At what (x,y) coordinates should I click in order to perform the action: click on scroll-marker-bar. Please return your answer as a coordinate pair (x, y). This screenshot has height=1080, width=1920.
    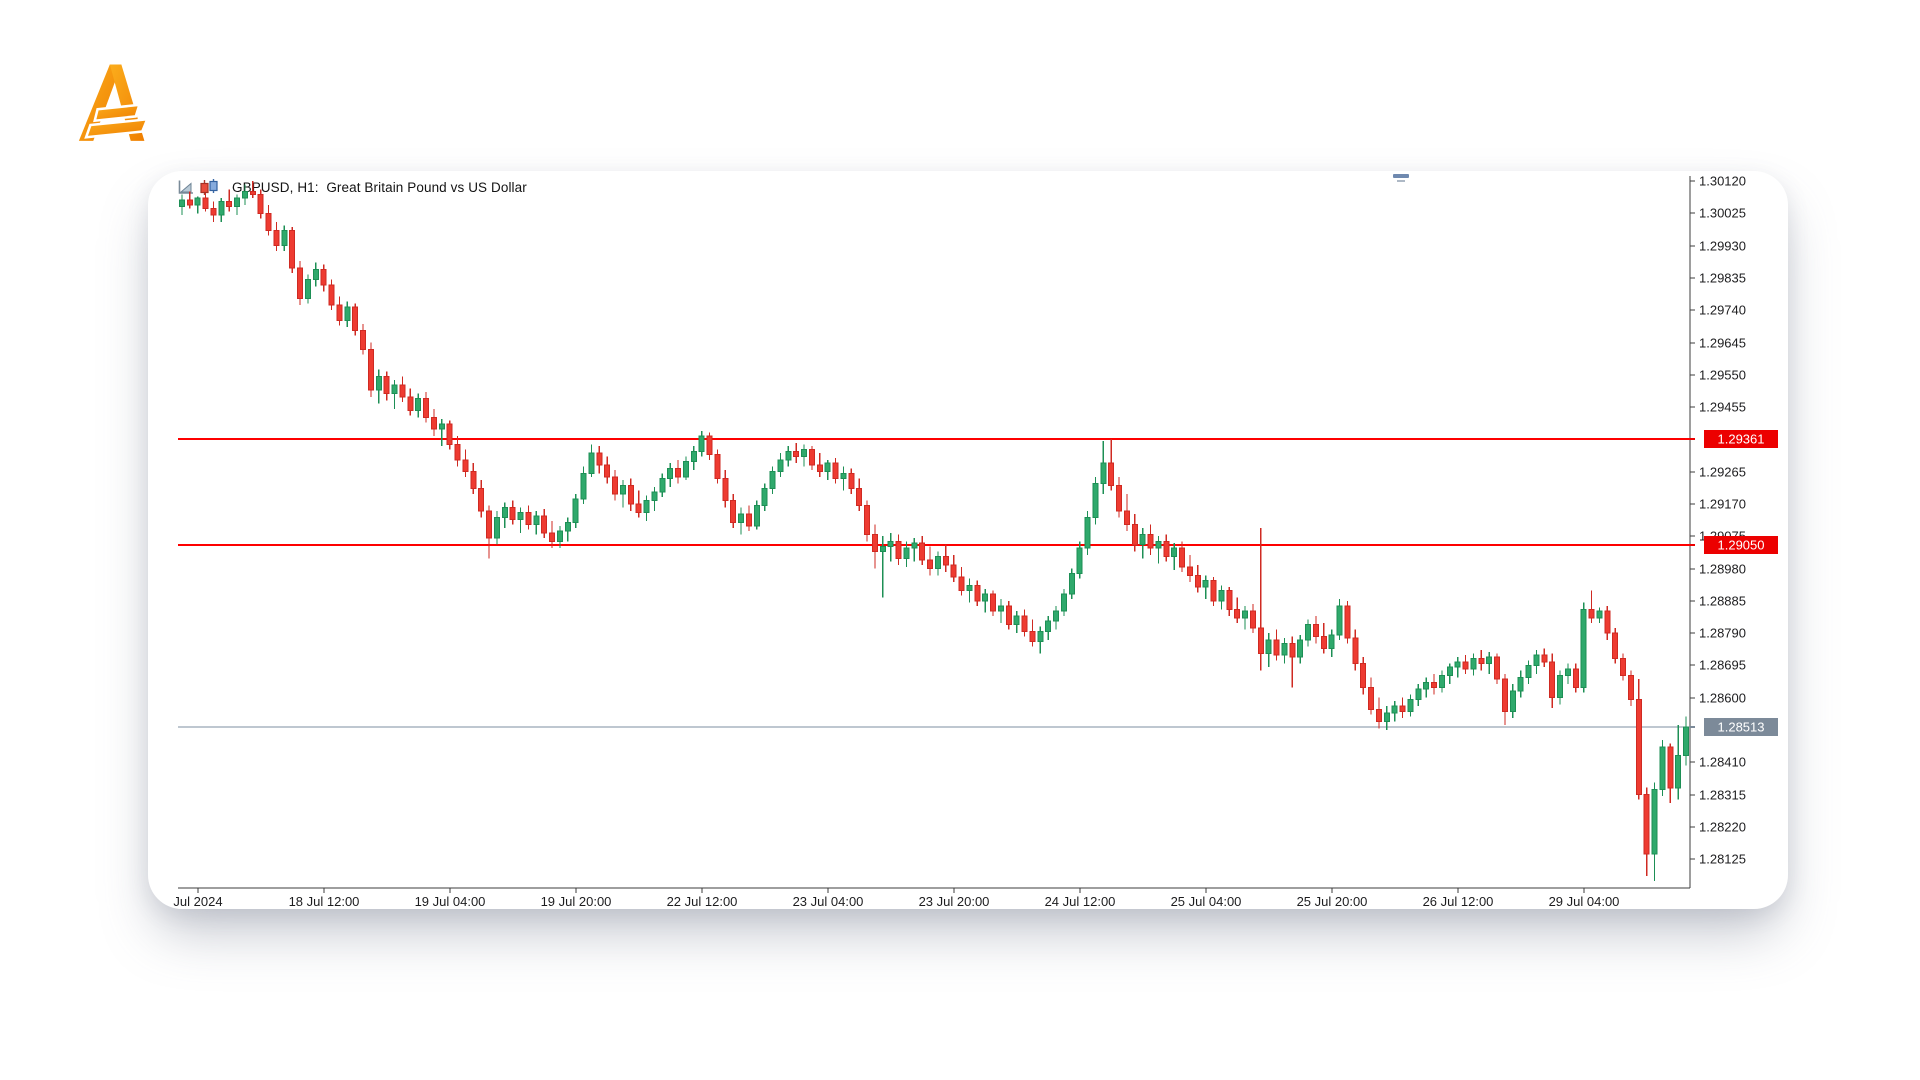
    Looking at the image, I should click on (1401, 176).